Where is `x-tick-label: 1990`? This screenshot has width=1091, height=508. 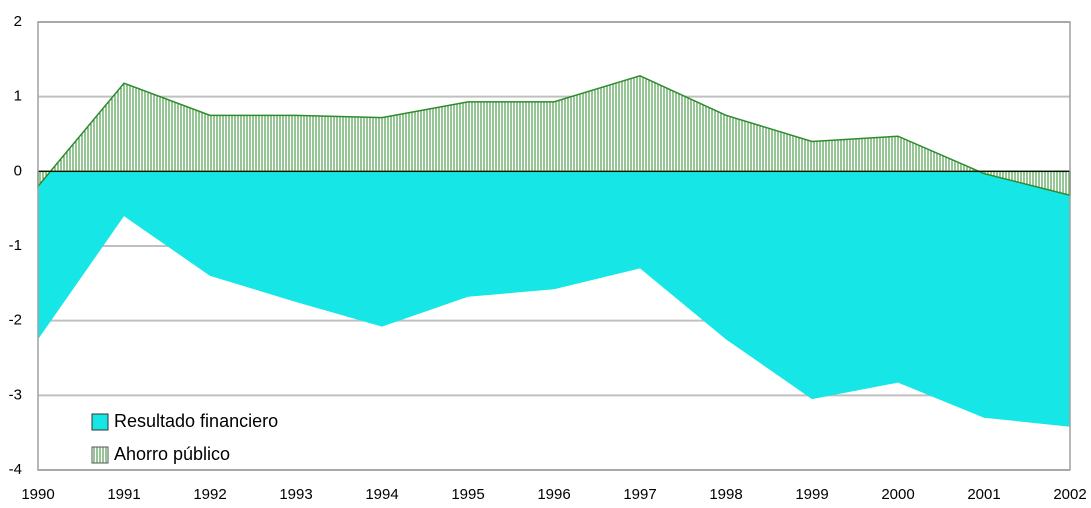 x-tick-label: 1990 is located at coordinates (37, 494).